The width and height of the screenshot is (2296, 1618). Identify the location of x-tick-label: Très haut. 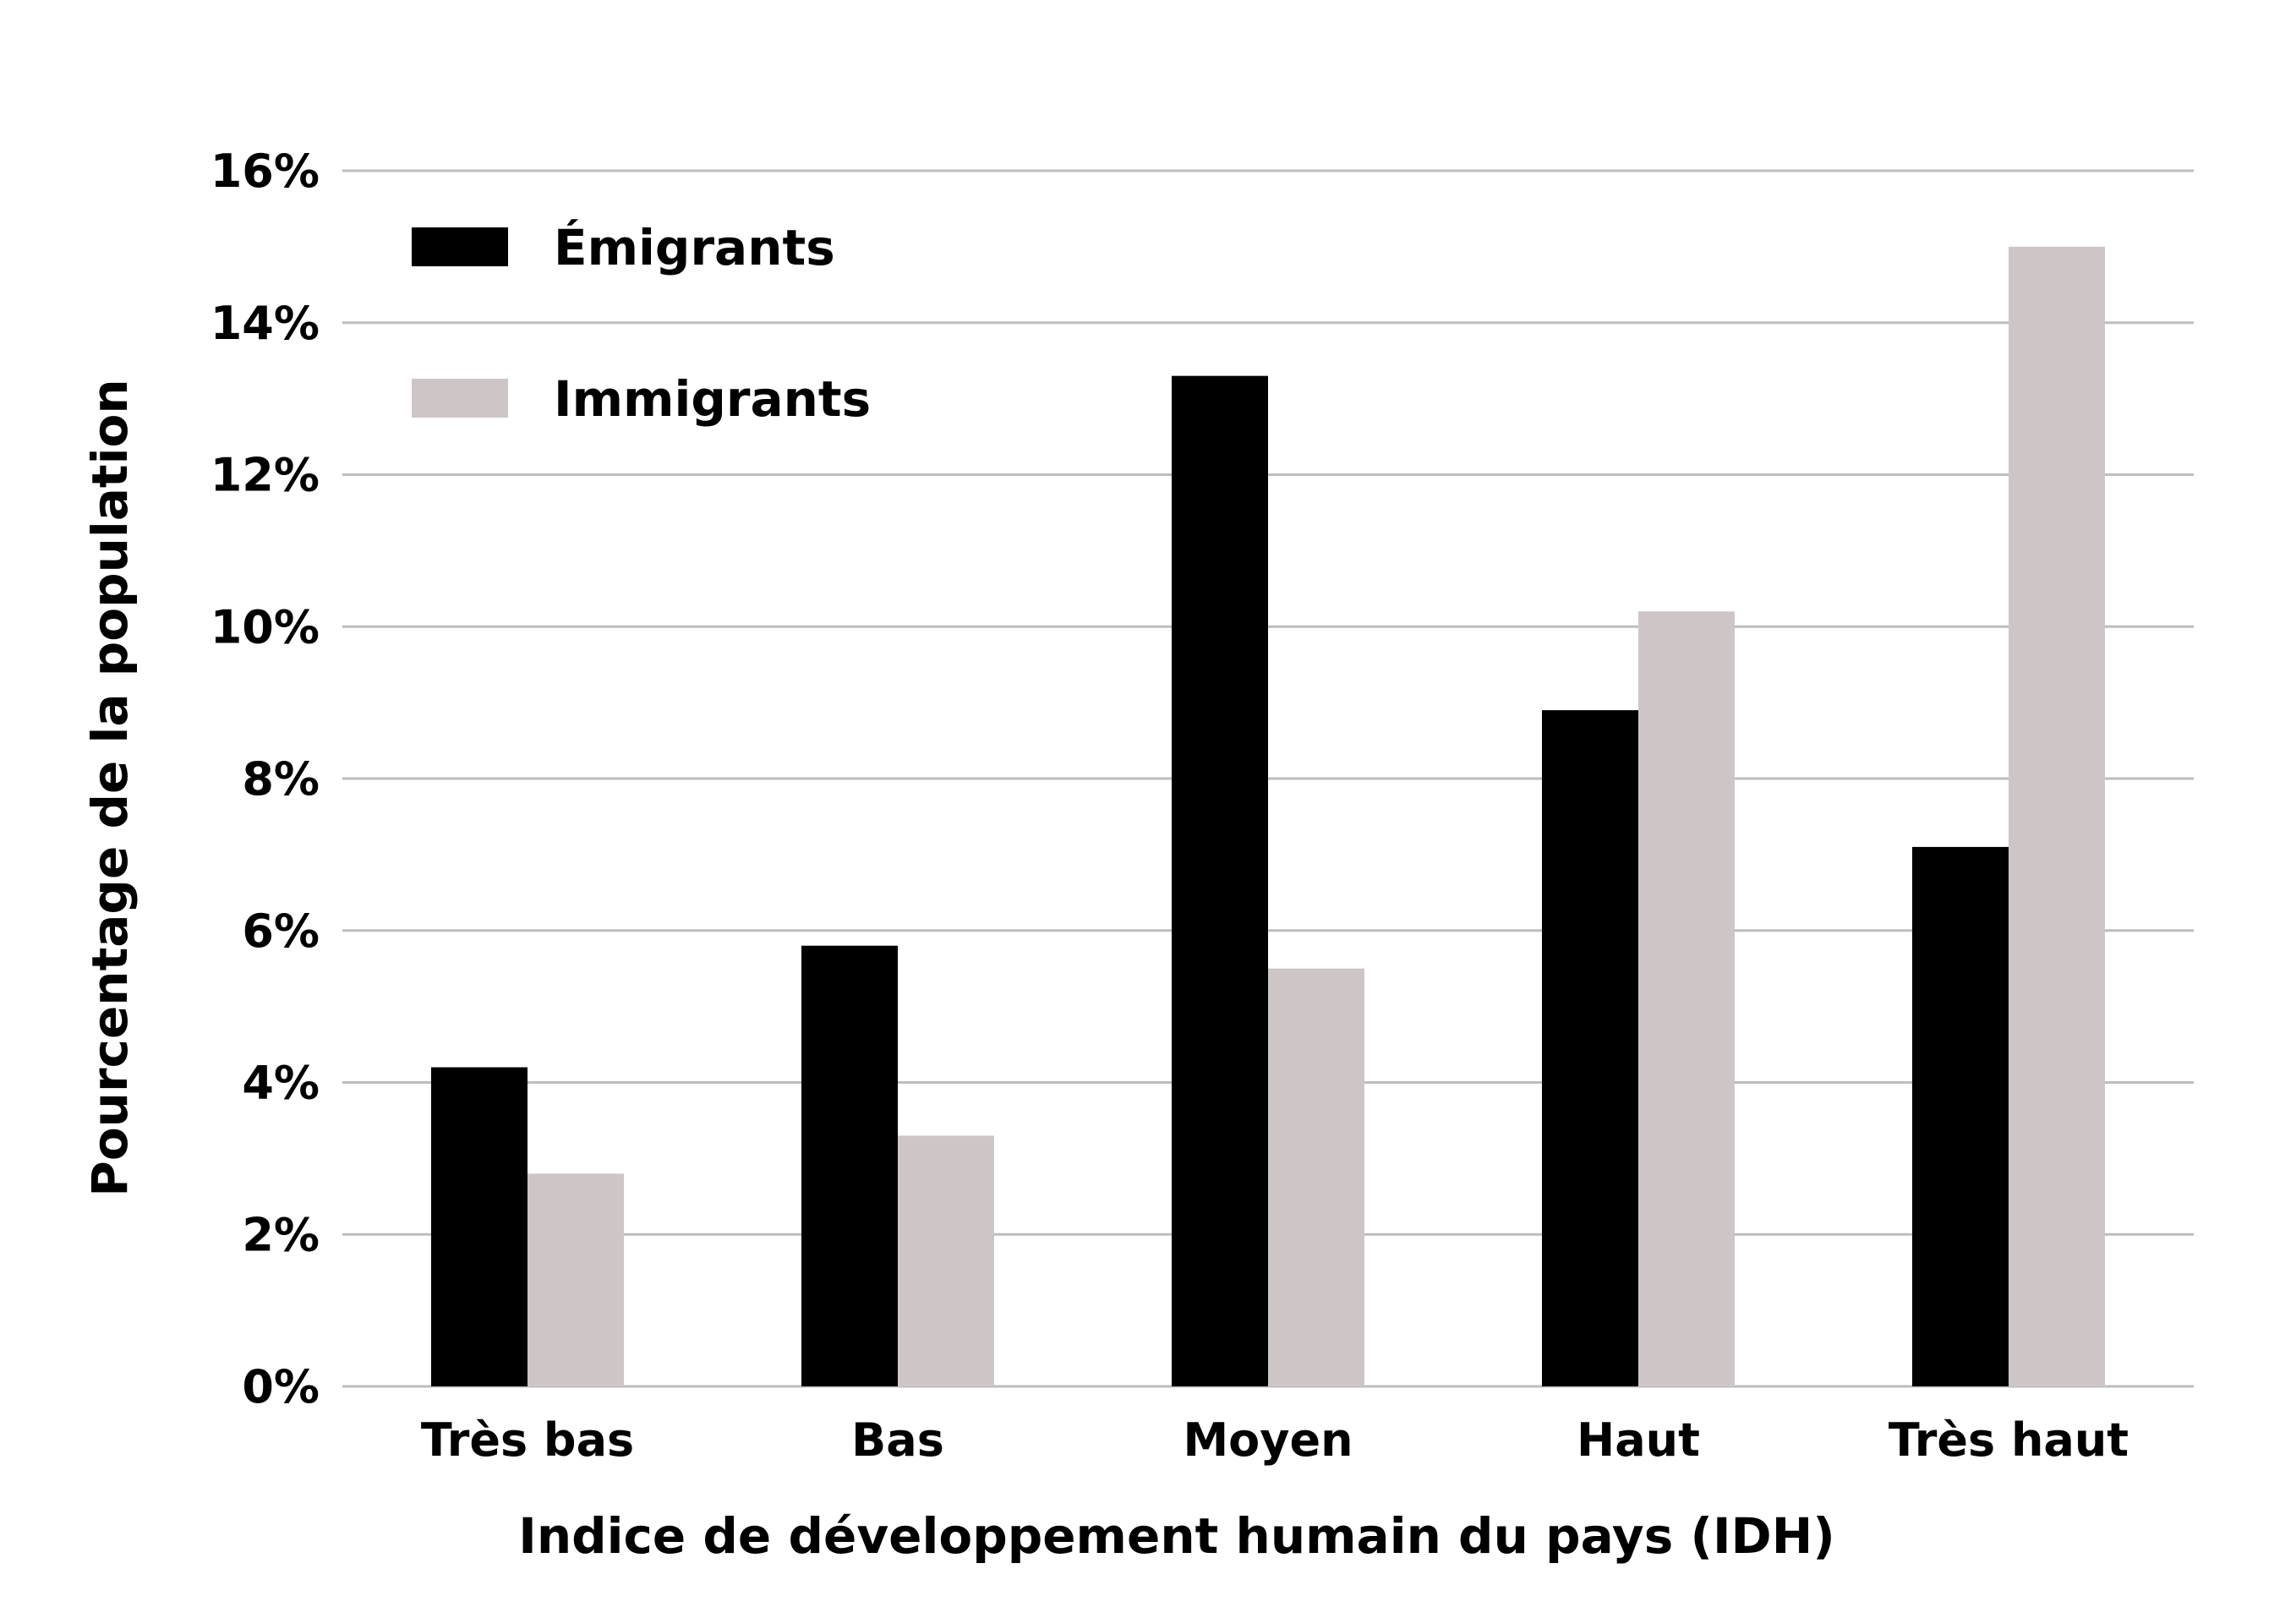
(2009, 1440).